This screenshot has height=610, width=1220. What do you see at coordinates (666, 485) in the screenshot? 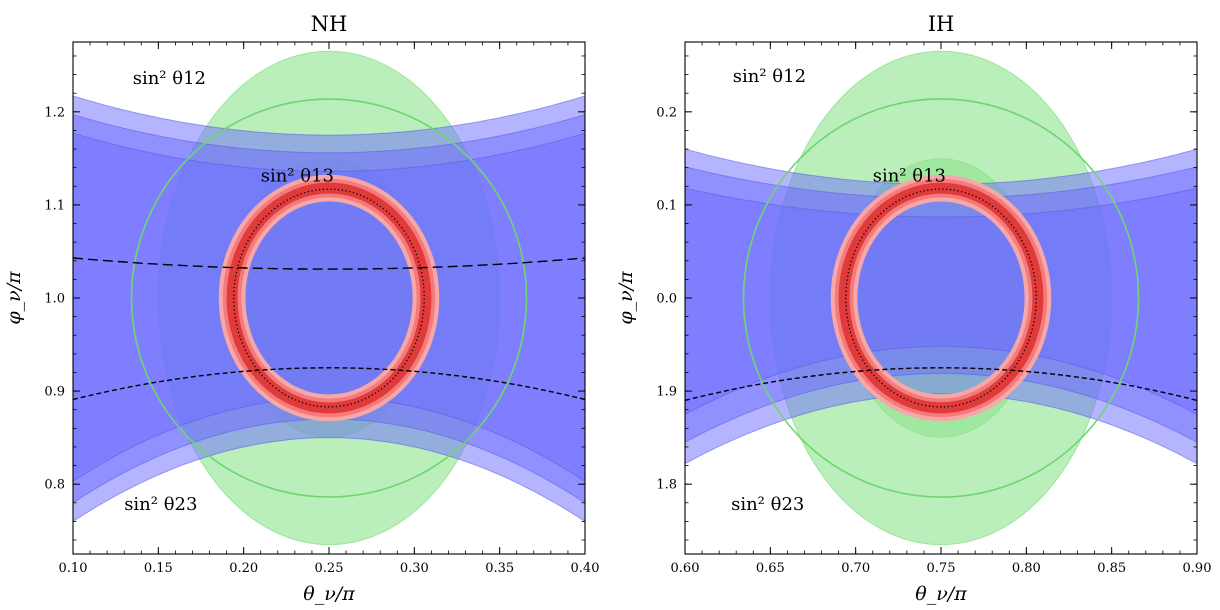
I see `y-tick-label: 1.8` at bounding box center [666, 485].